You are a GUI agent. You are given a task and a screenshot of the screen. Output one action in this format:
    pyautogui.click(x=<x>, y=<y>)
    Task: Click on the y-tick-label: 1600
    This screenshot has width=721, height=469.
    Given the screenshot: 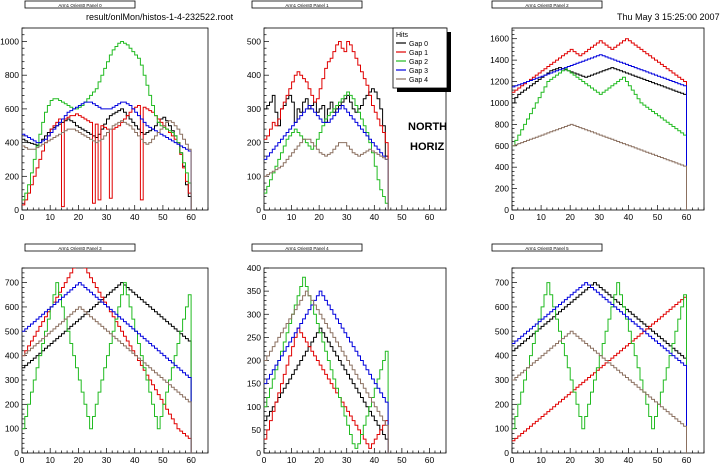 What is the action you would take?
    pyautogui.click(x=499, y=39)
    